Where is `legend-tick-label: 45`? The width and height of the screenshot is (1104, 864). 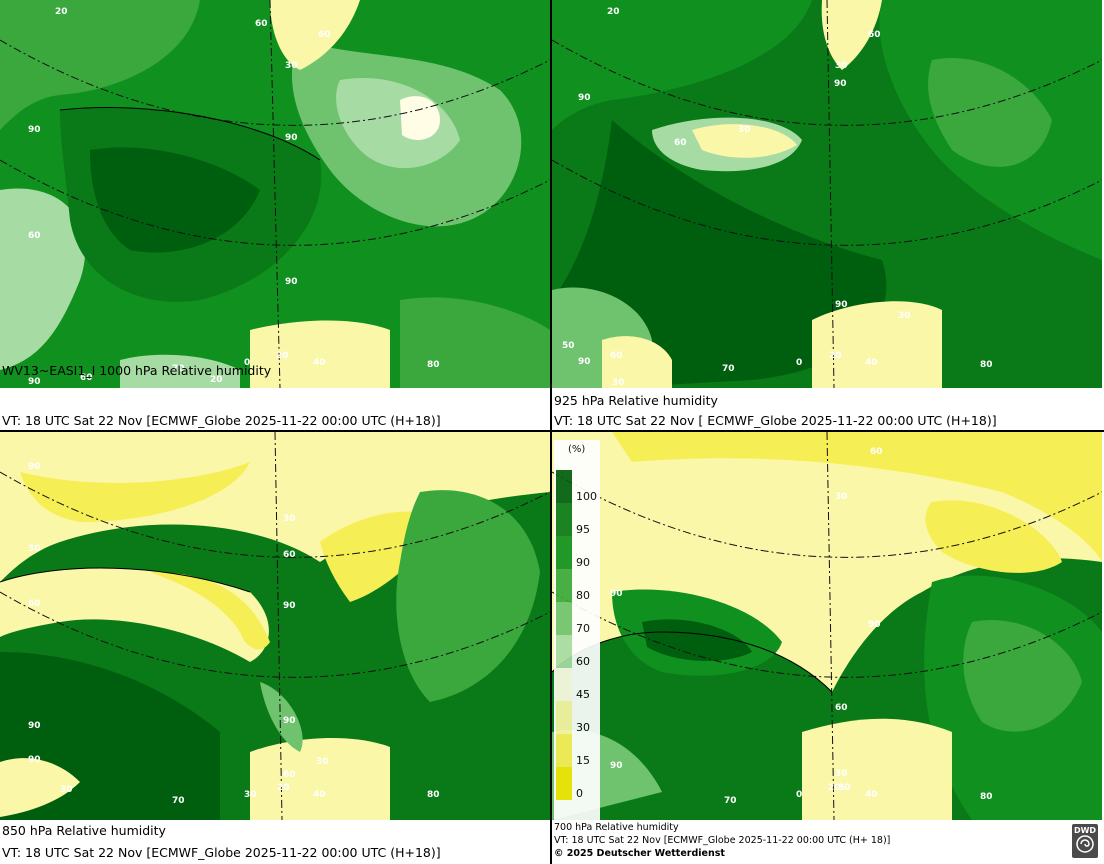
legend-tick-label: 45 is located at coordinates (583, 694).